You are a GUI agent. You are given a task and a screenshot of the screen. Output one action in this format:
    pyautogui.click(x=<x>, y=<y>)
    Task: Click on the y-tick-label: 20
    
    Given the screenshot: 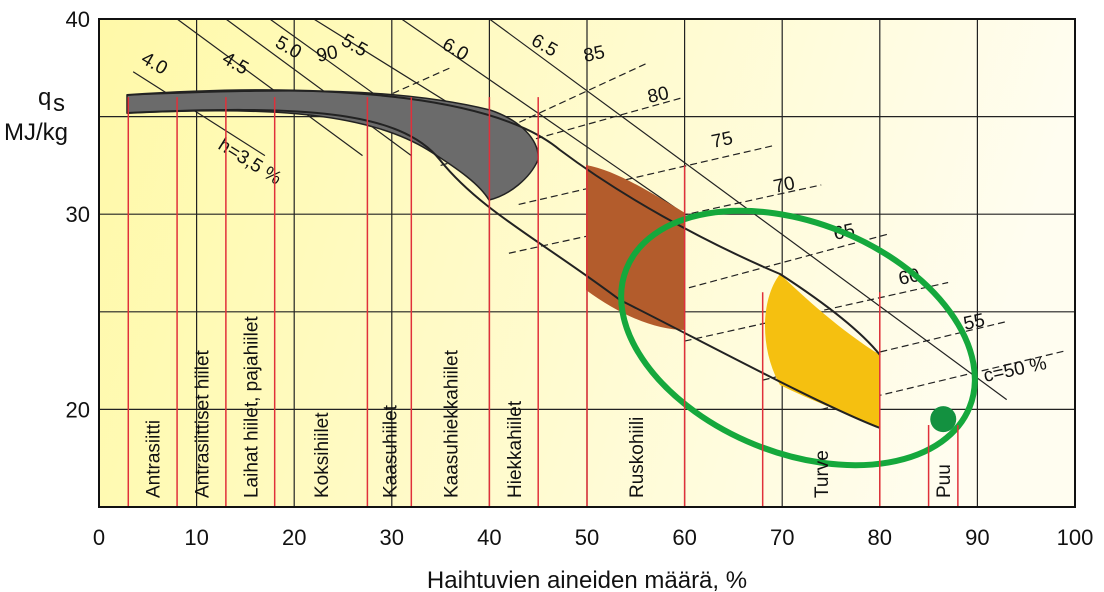 What is the action you would take?
    pyautogui.click(x=78, y=409)
    